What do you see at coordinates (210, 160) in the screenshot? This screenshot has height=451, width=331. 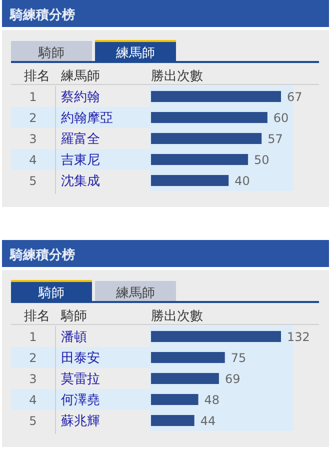 I see `bar: 50` at bounding box center [210, 160].